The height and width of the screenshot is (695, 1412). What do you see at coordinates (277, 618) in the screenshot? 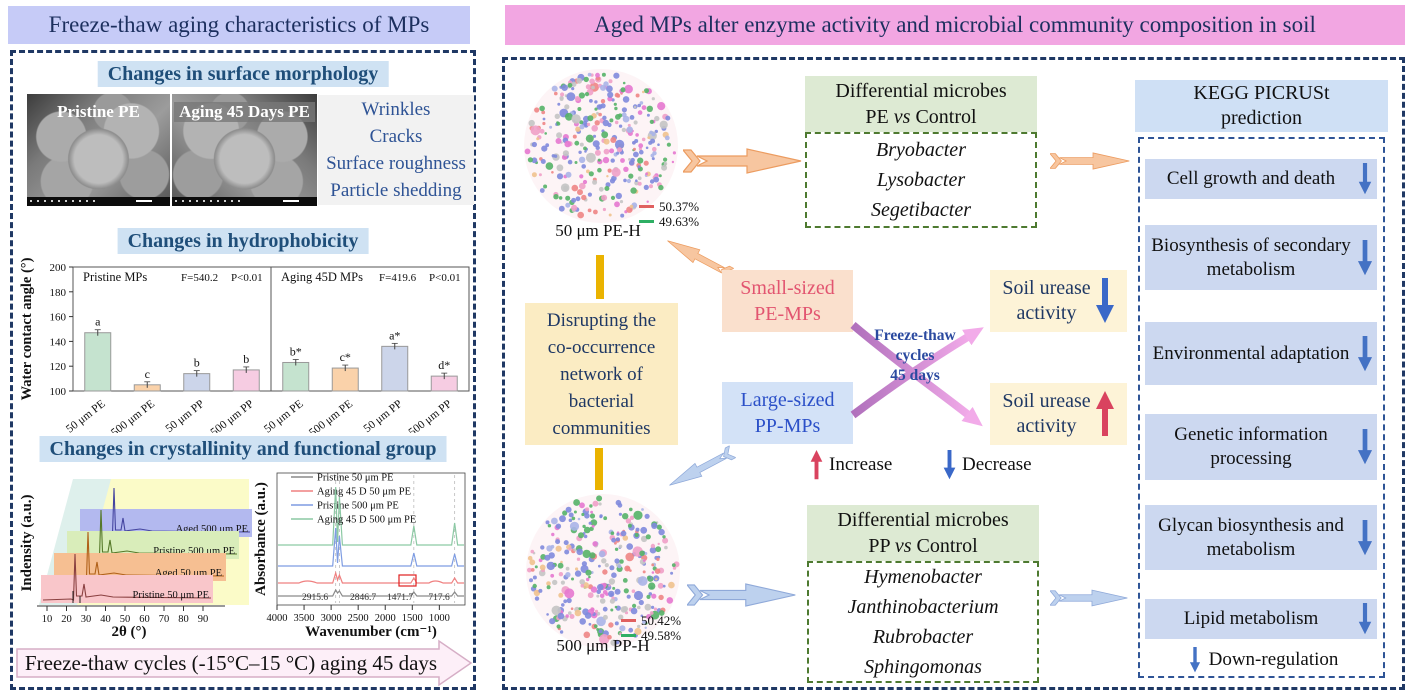
I see `svg-text: 4000` at bounding box center [277, 618].